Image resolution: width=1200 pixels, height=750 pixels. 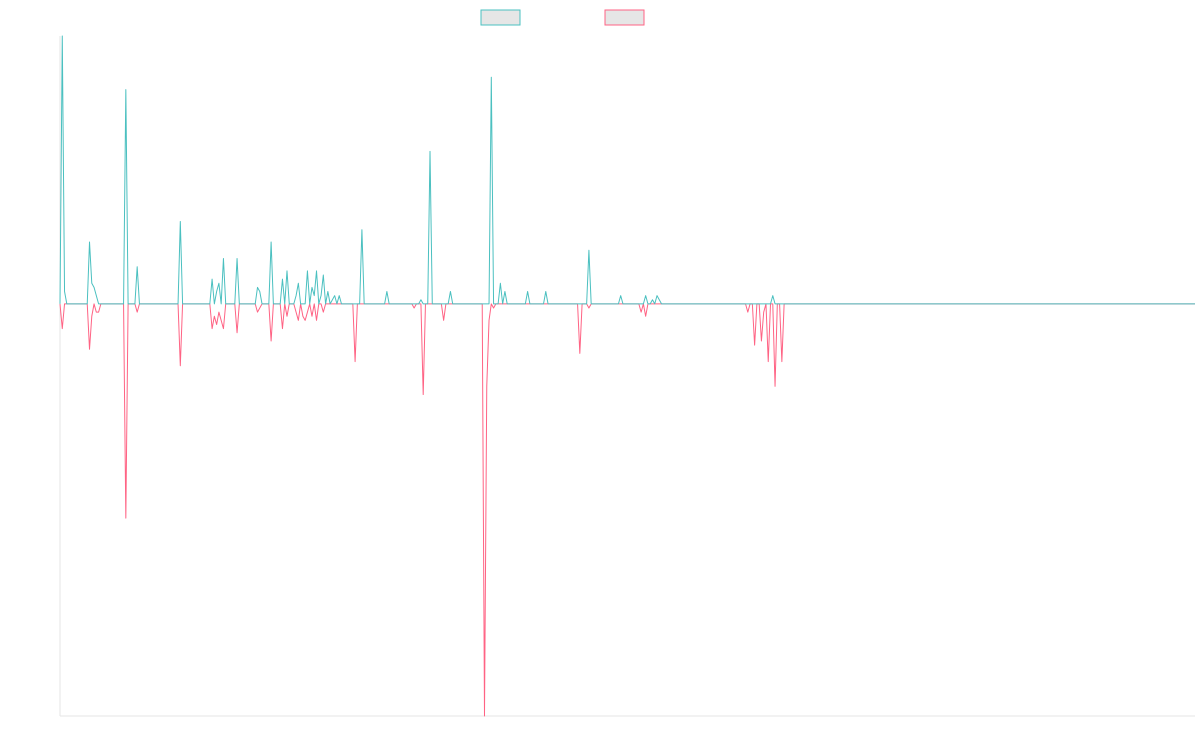 I want to click on legend, so click(x=562, y=17).